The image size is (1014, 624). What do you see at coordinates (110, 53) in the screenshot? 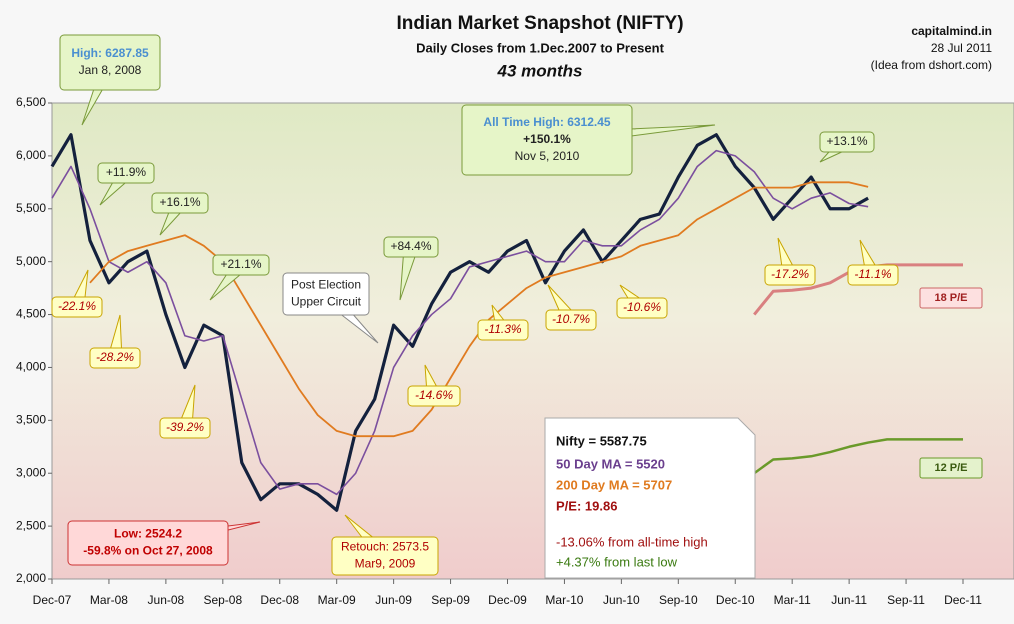
I see `callout-text: High: 6287.85` at bounding box center [110, 53].